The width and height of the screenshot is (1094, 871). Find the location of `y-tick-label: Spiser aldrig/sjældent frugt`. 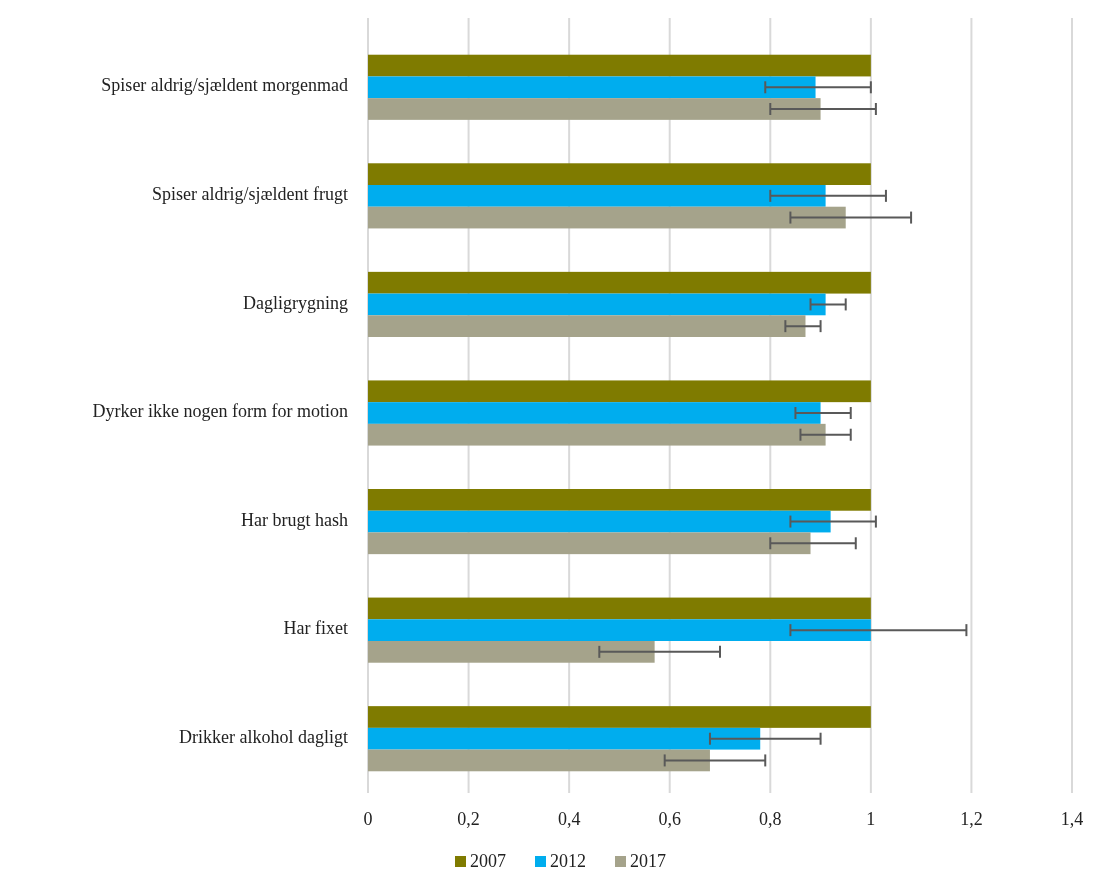

y-tick-label: Spiser aldrig/sjældent frugt is located at coordinates (250, 193).